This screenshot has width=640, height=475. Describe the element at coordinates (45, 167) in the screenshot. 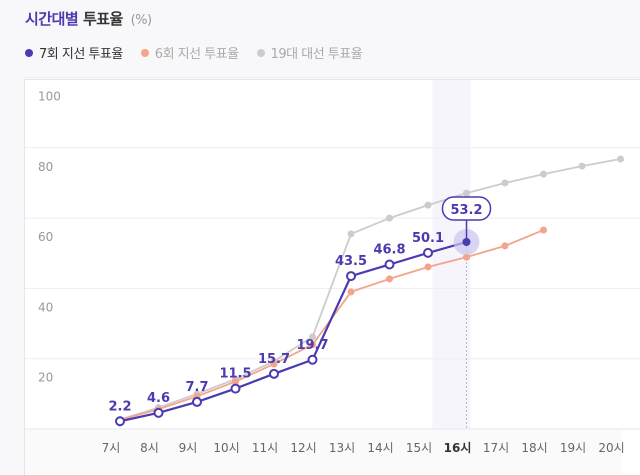

I see `y-tick-label: 80` at that location.